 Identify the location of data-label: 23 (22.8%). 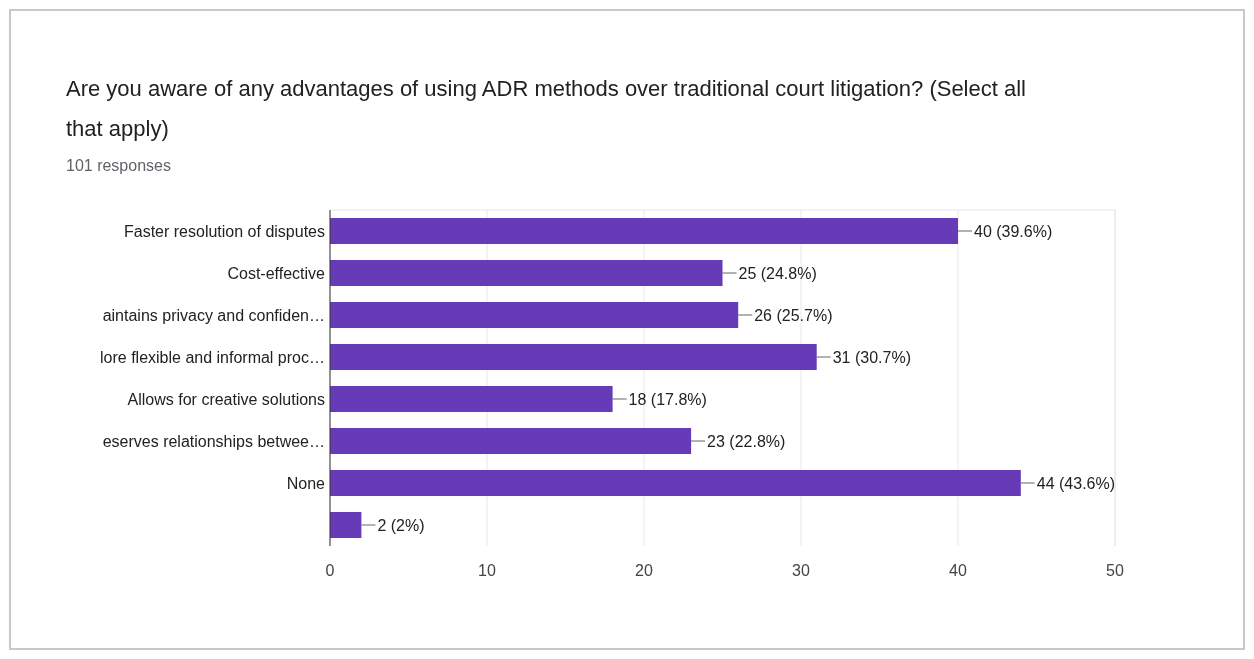
(746, 441).